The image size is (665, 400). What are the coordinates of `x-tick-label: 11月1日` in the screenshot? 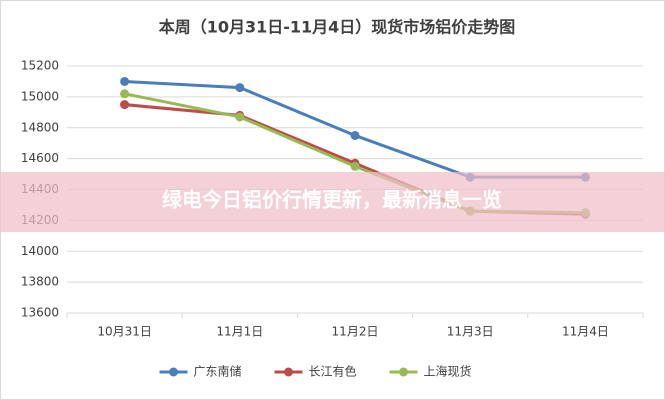 It's located at (239, 332).